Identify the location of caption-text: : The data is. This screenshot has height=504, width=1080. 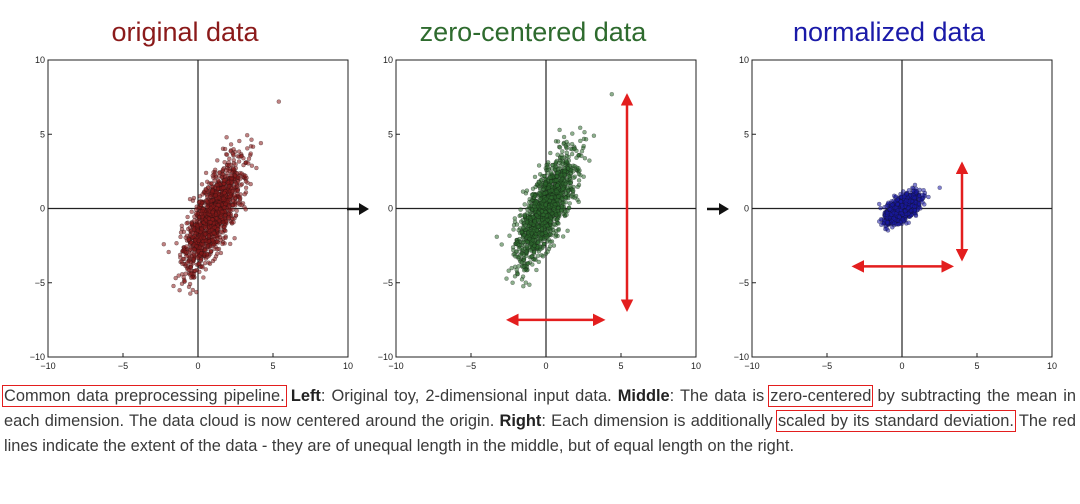
(720, 396).